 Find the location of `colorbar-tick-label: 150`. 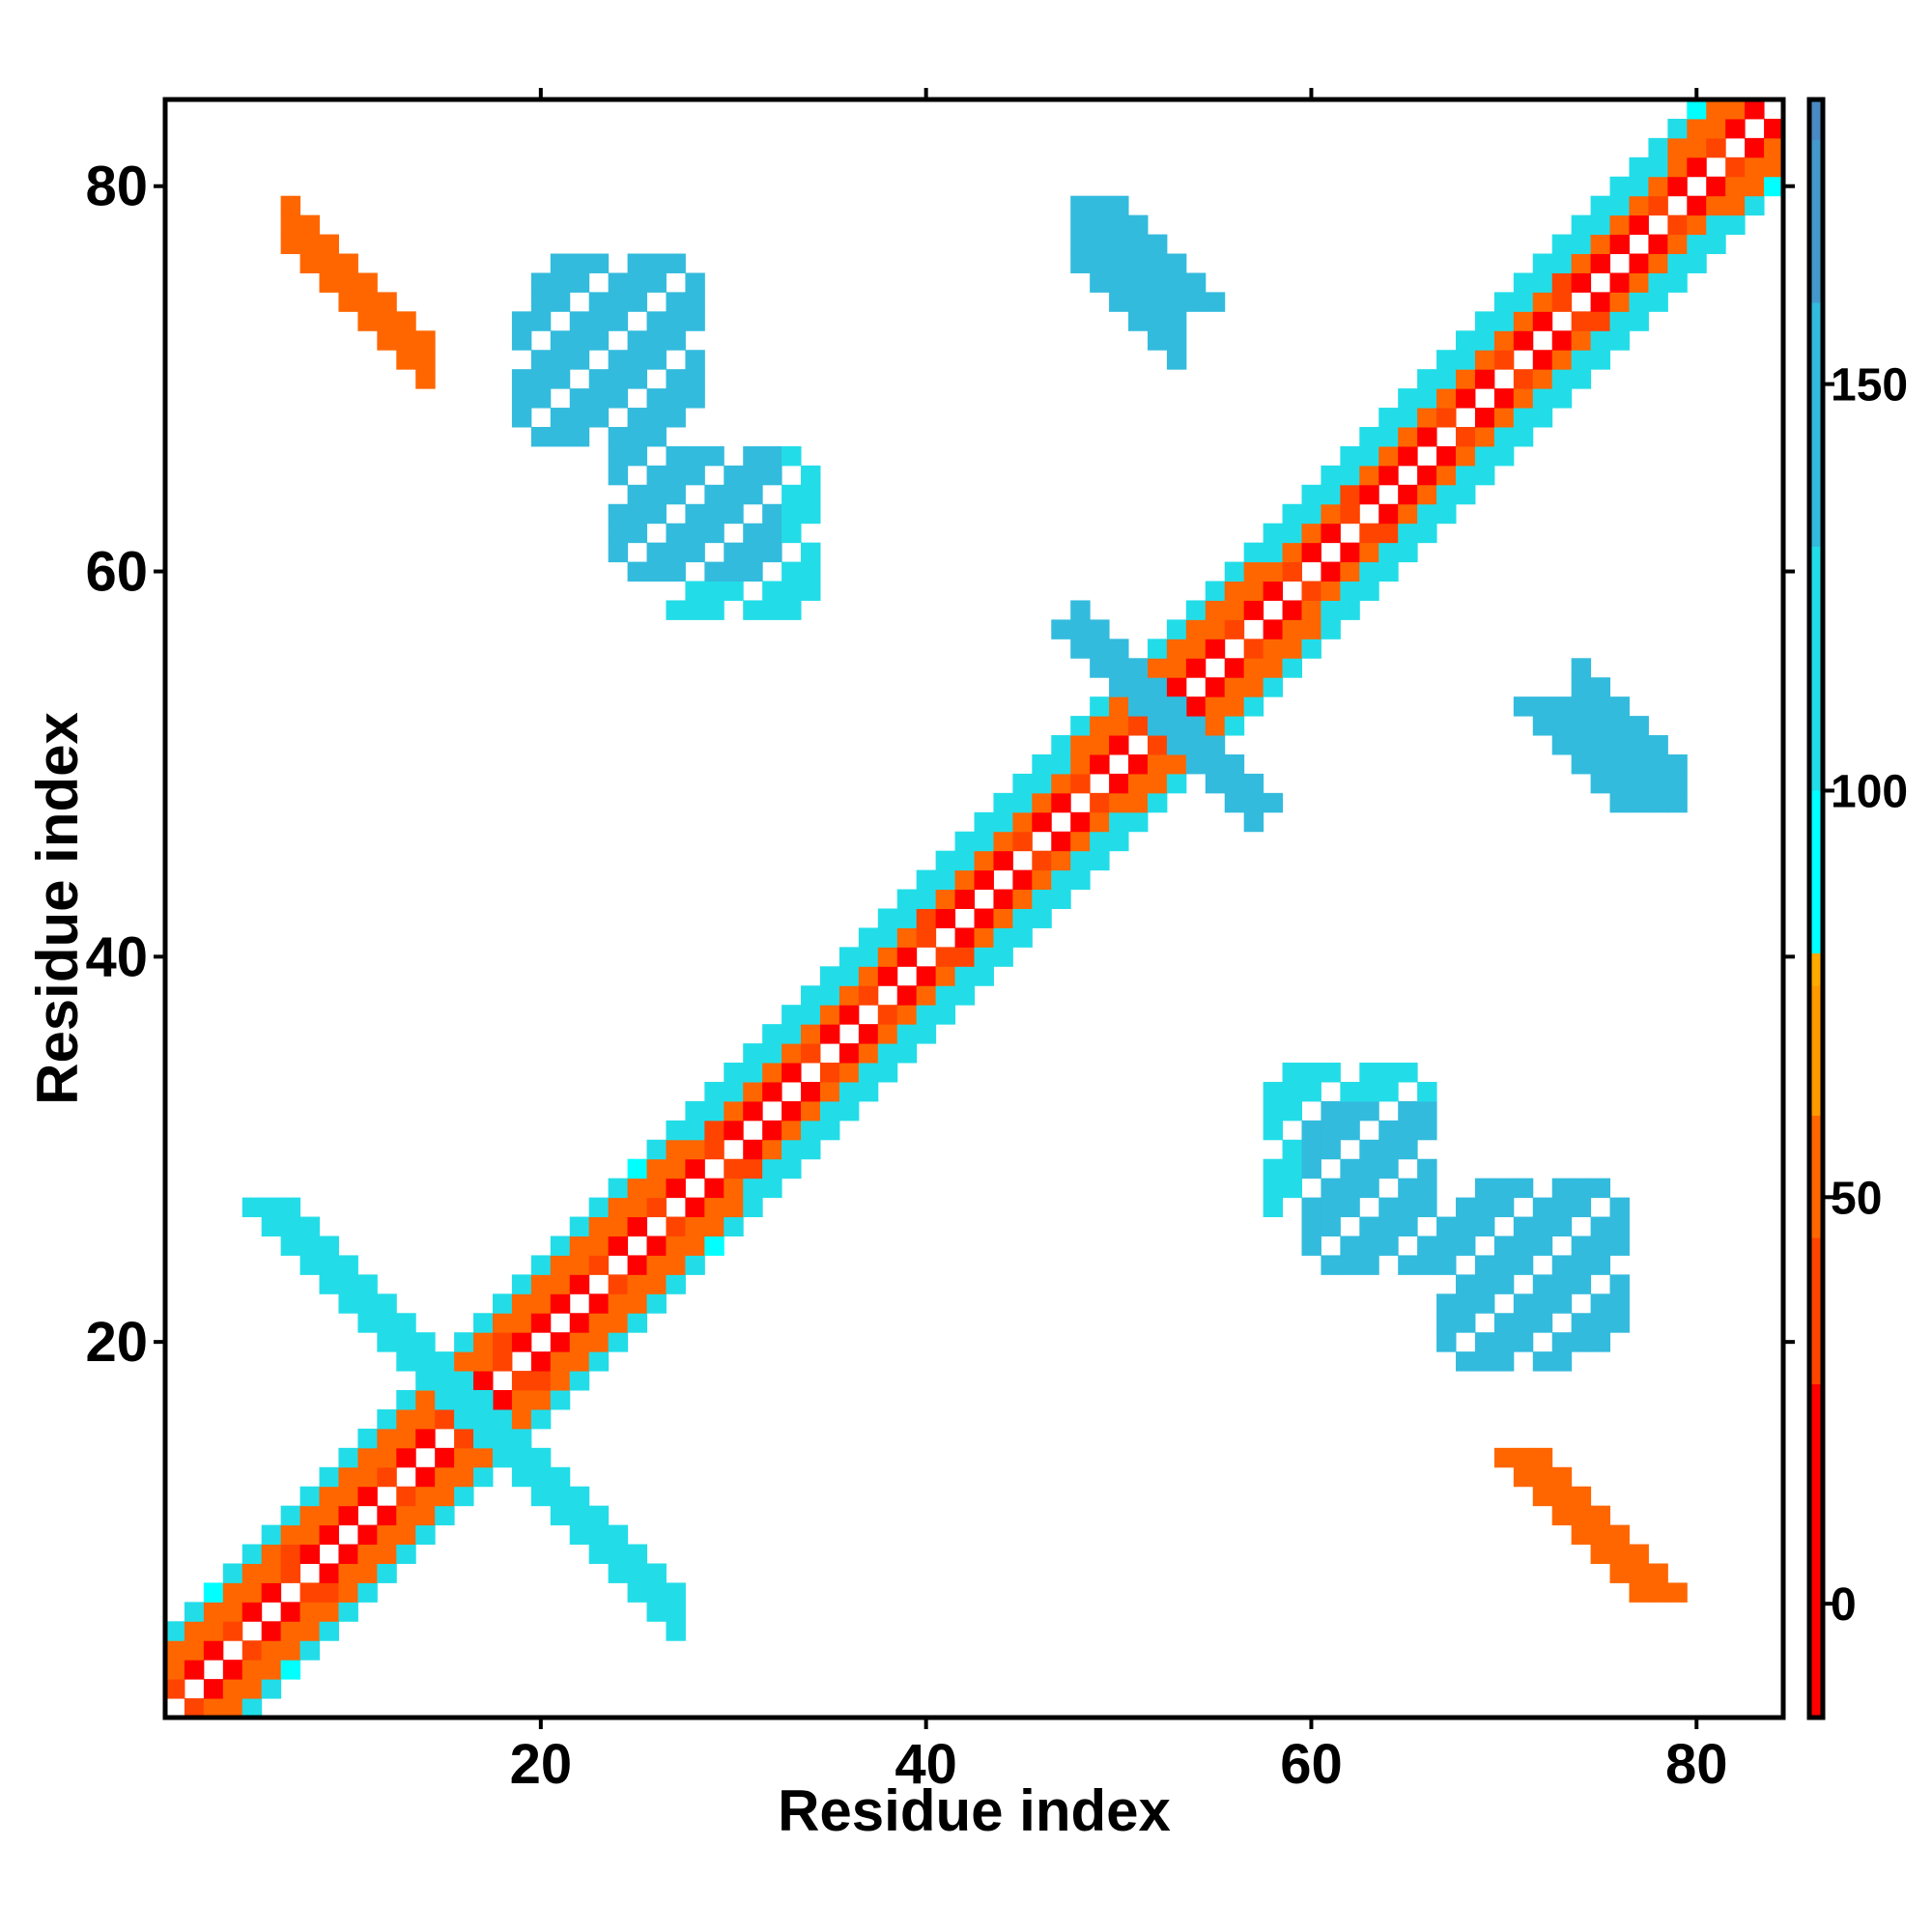

colorbar-tick-label: 150 is located at coordinates (1869, 386).